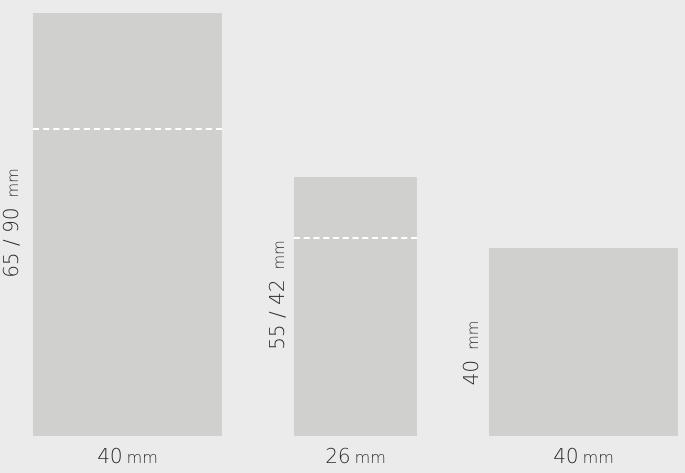  I want to click on product-3-width-value: 40, so click(566, 456).